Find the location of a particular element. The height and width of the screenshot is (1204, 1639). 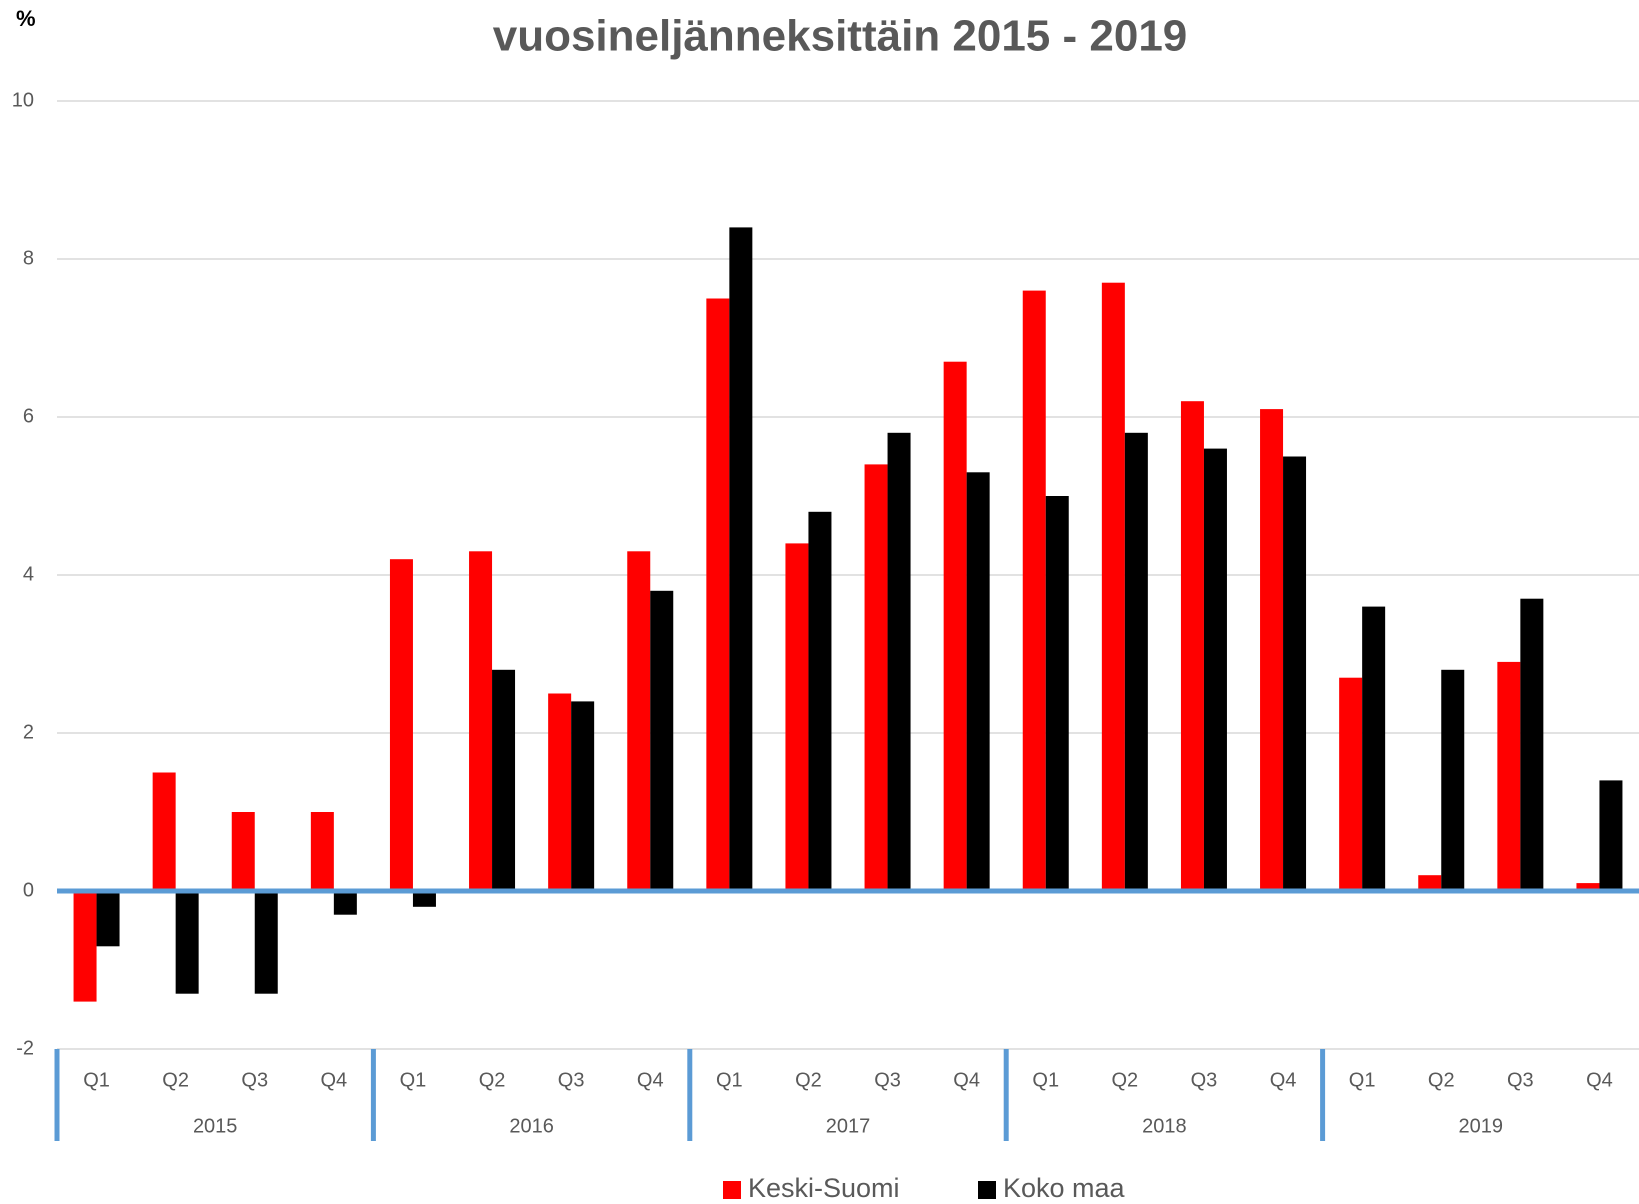

y-tick-label: 4 is located at coordinates (28, 574).